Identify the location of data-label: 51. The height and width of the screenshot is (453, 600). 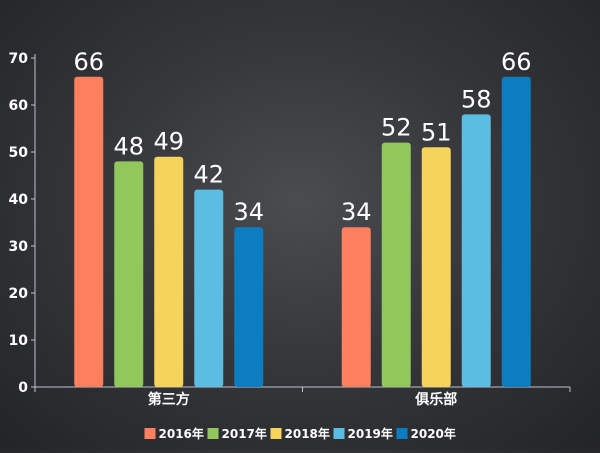
(436, 132).